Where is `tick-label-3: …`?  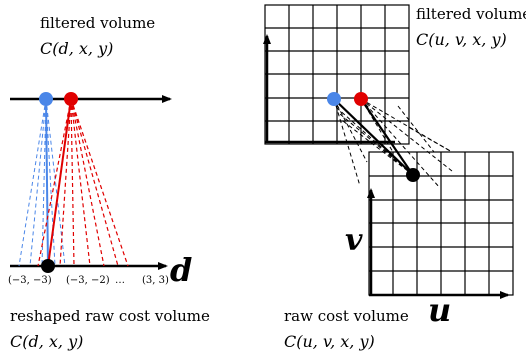
tick-label-3: … is located at coordinates (120, 280).